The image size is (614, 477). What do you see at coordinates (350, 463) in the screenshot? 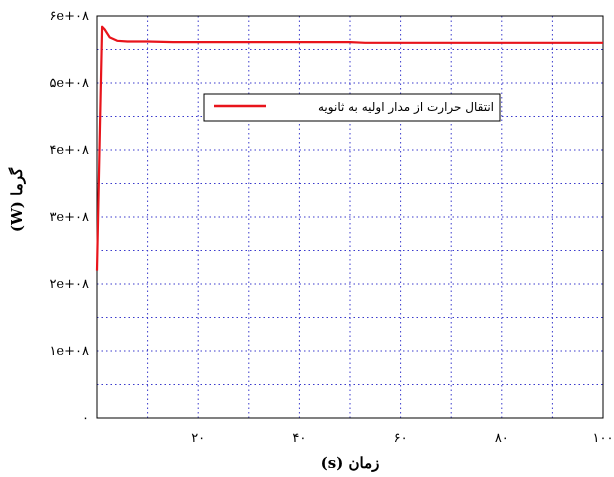
I see `x-axis-label: زمان (s)` at bounding box center [350, 463].